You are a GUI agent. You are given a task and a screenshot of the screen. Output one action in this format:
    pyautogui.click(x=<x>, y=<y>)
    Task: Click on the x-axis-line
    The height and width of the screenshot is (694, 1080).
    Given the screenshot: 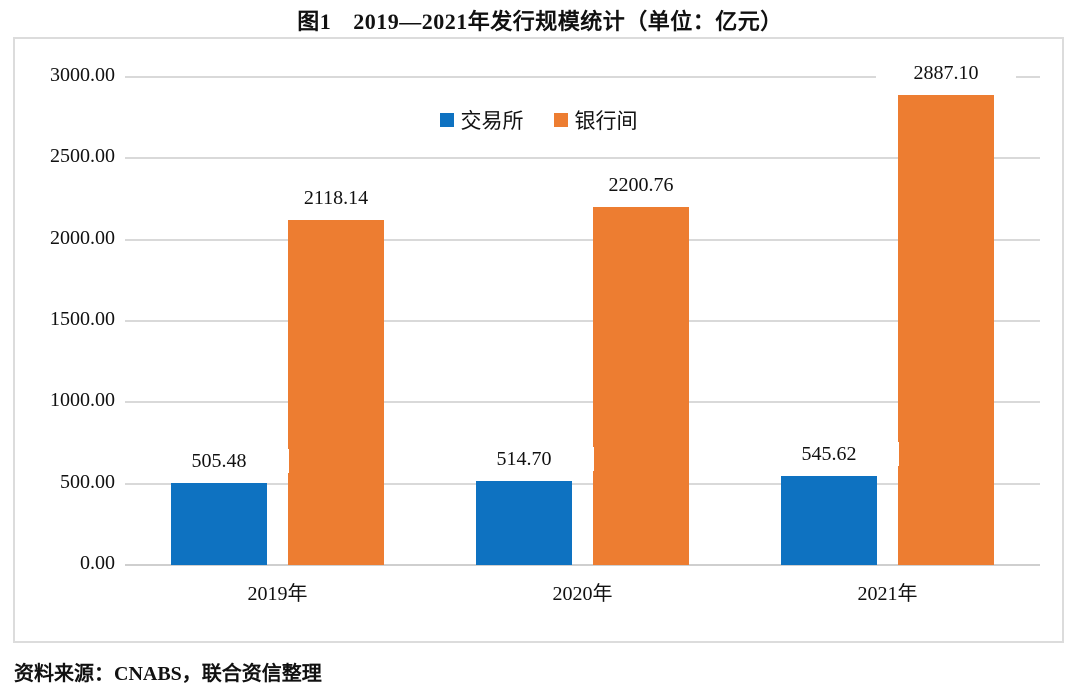 What is the action you would take?
    pyautogui.click(x=582, y=565)
    